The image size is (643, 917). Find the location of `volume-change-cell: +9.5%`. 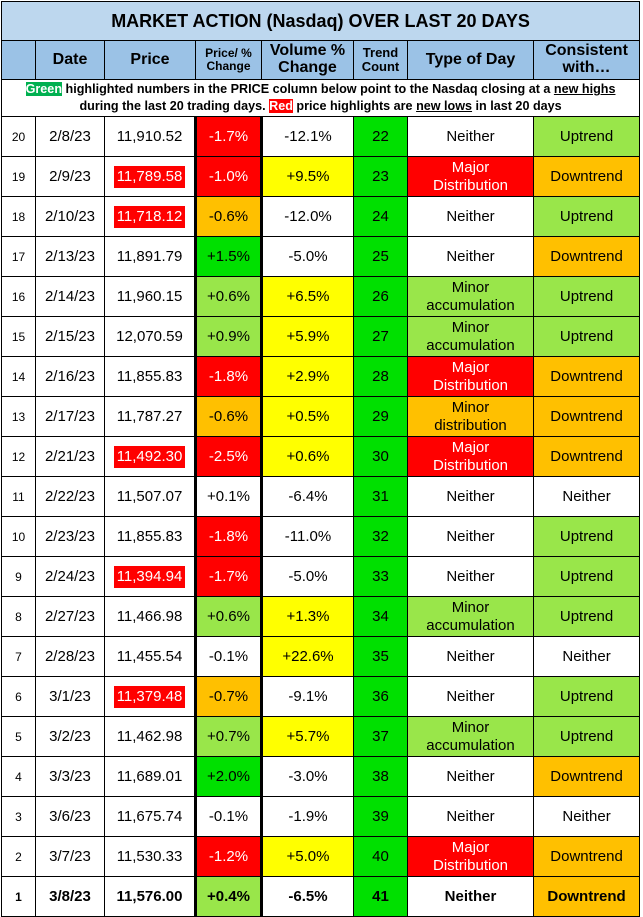

volume-change-cell: +9.5% is located at coordinates (307, 176).